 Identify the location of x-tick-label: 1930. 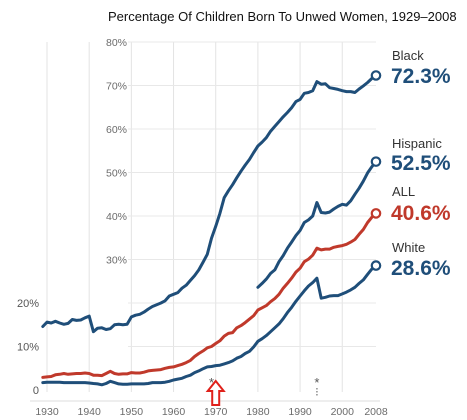
(47, 412).